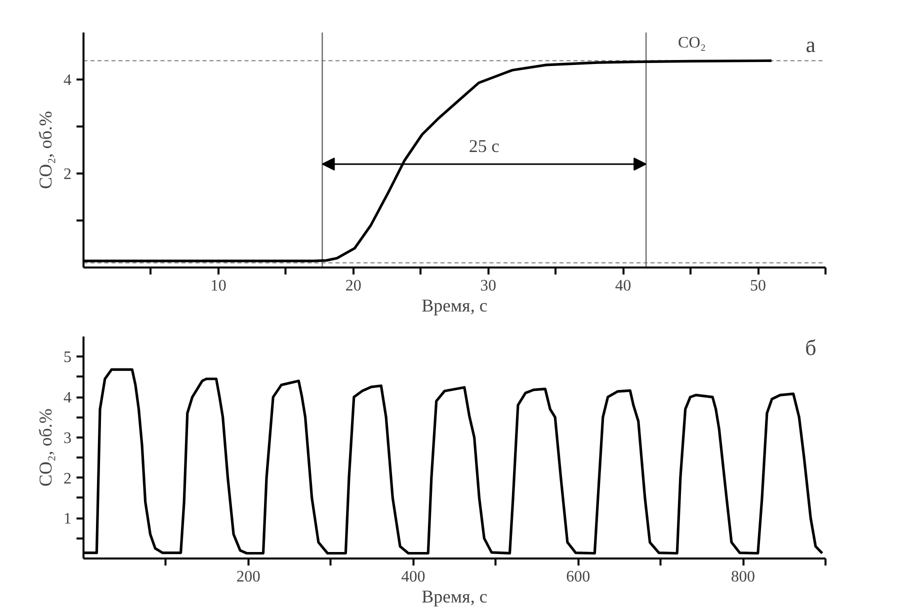  I want to click on x-tick-label: 200, so click(248, 577).